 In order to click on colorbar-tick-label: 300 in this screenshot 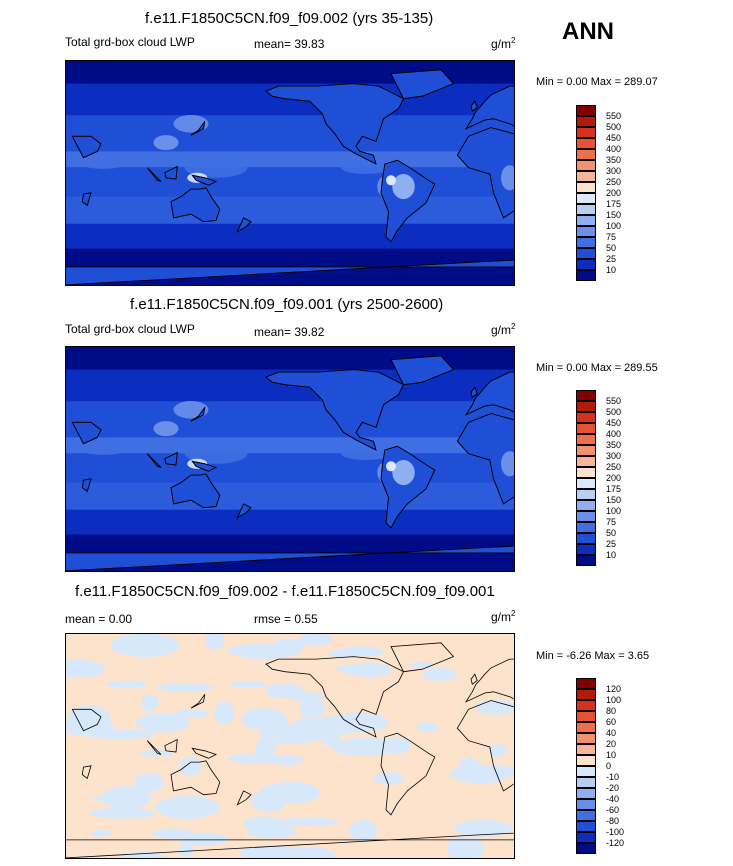, I will do `click(614, 171)`.